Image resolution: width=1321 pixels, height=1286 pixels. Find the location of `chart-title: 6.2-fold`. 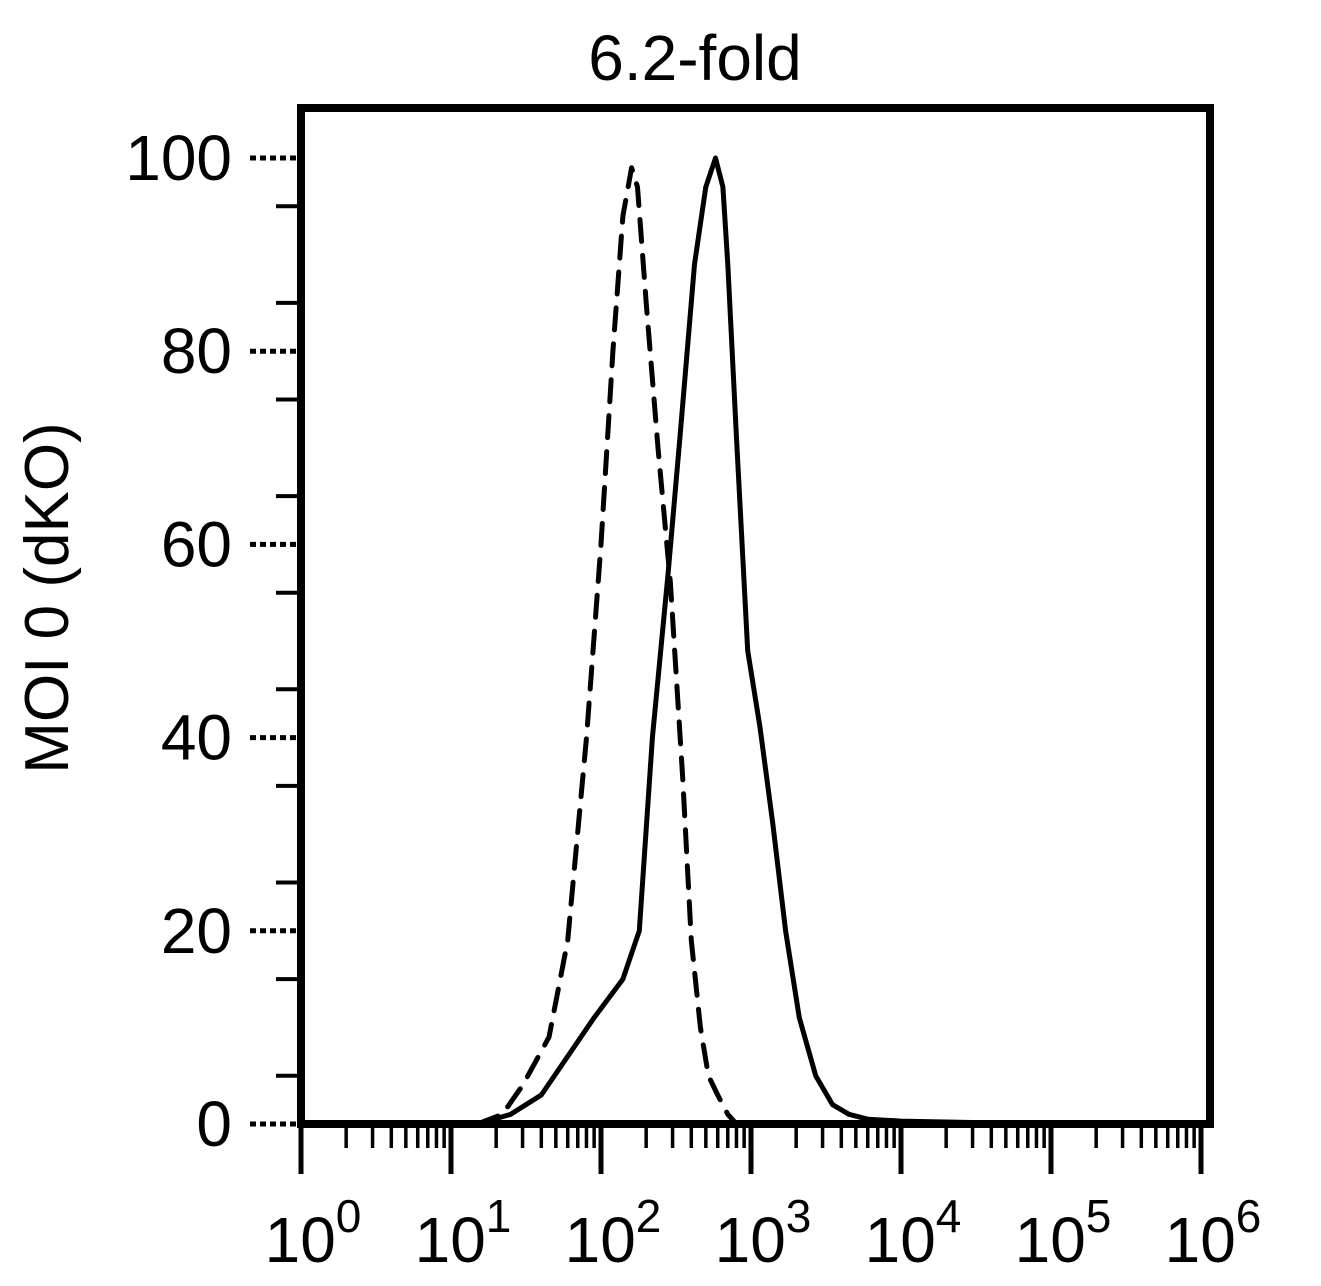

chart-title: 6.2-fold is located at coordinates (694, 58).